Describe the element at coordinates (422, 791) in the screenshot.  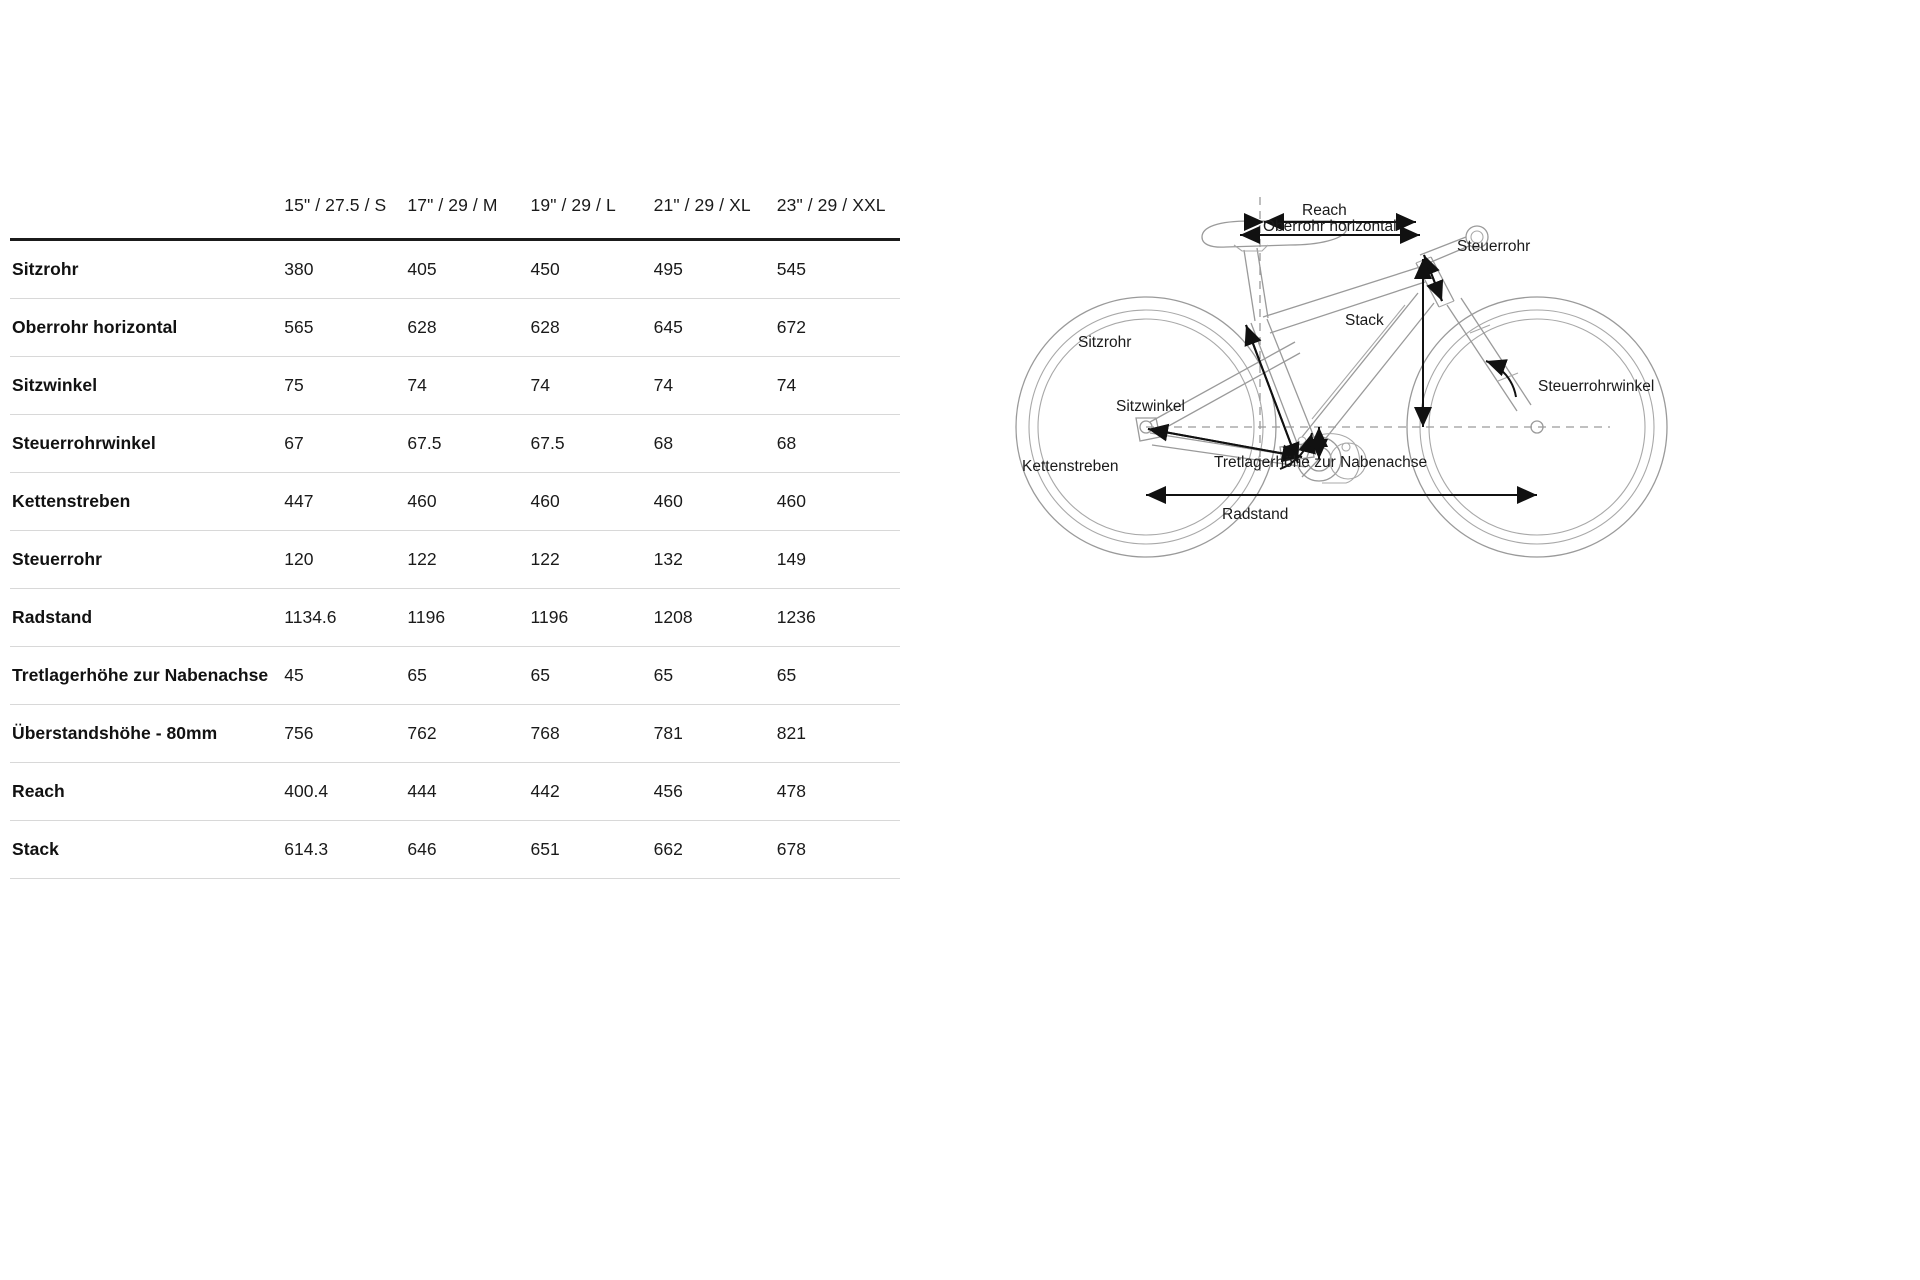
I see `cell-value: 444` at that location.